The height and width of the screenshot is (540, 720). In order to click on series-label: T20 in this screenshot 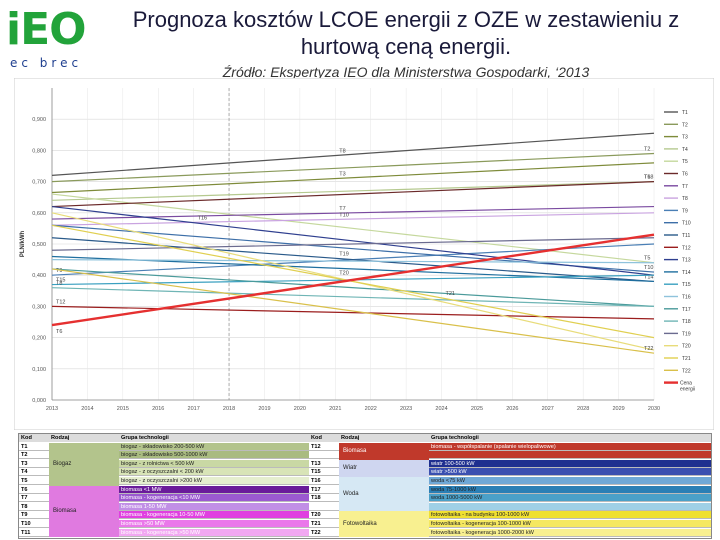, I will do `click(343, 273)`.